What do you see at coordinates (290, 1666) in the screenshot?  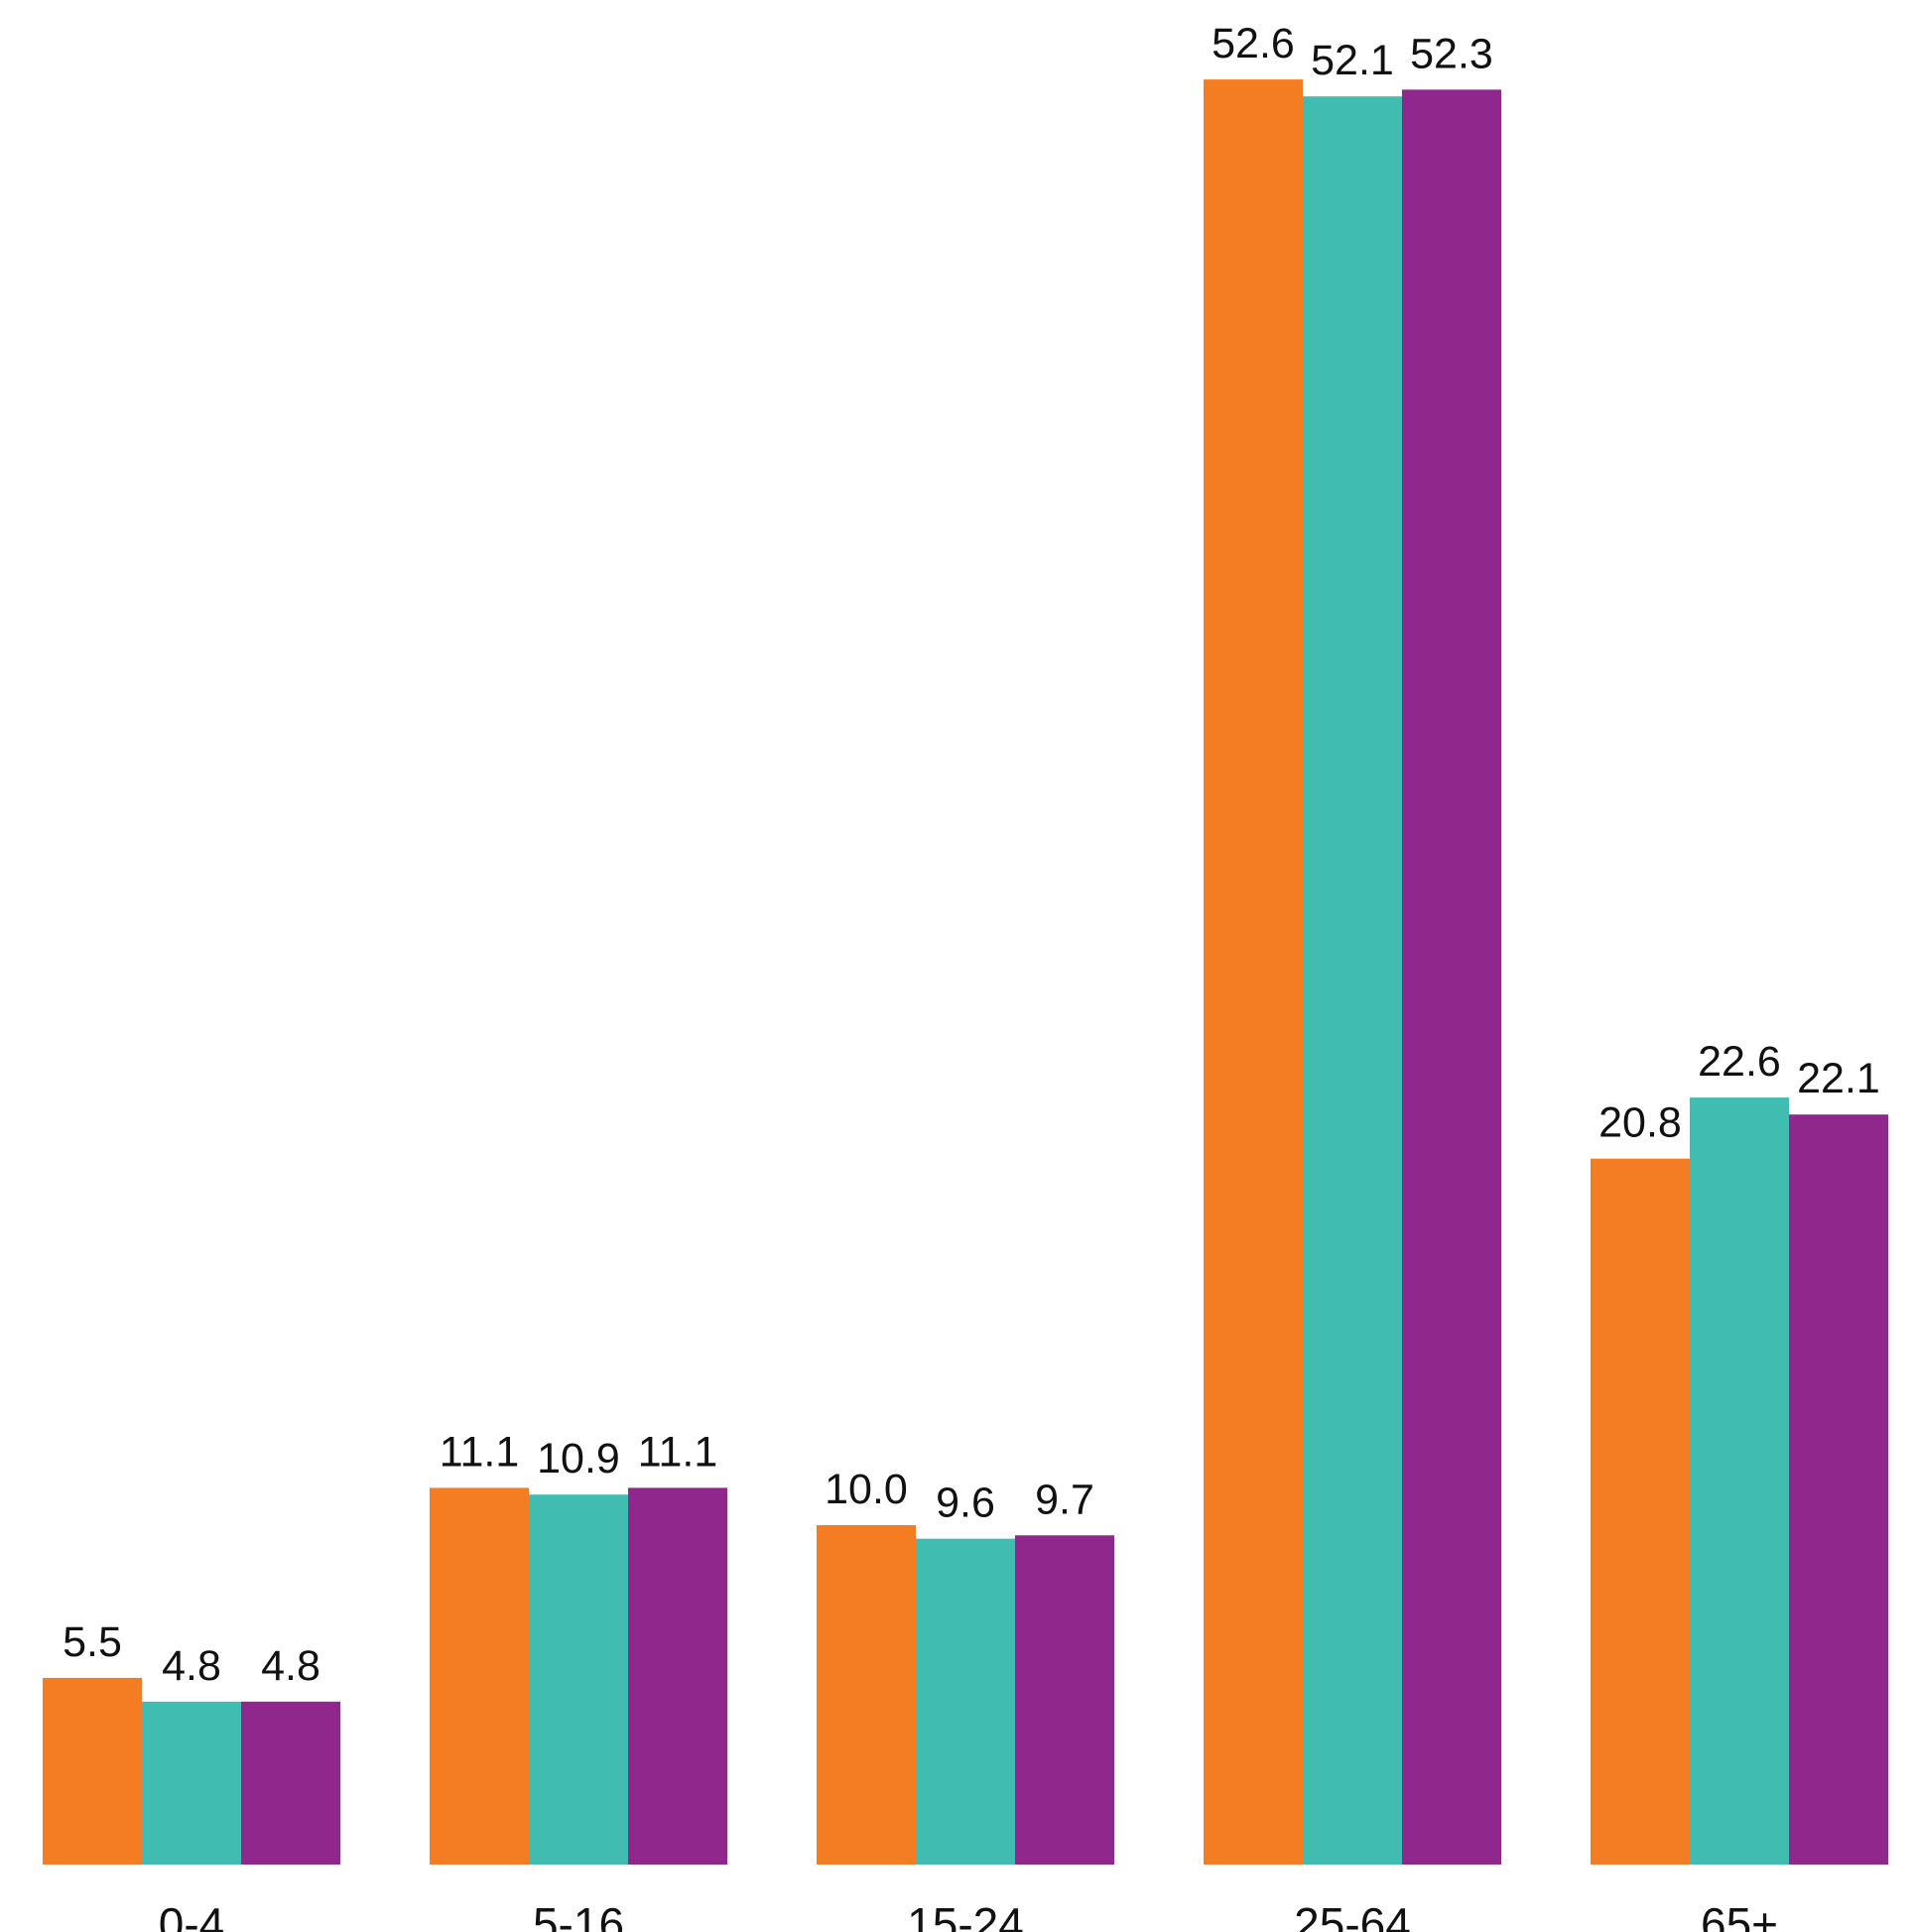 I see `value-label-0-4-series-3: 4.8` at bounding box center [290, 1666].